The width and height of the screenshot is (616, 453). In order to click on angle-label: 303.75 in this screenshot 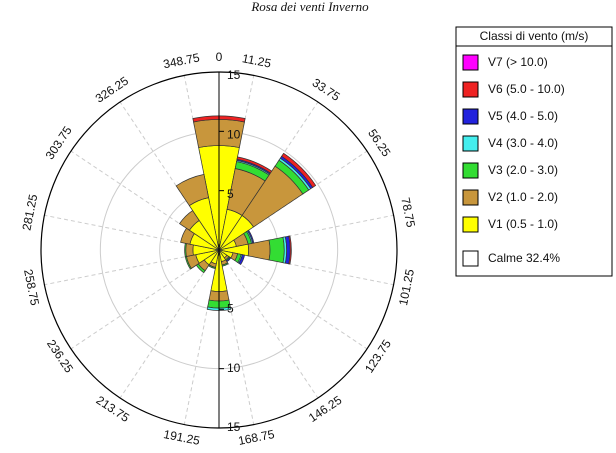, I will do `click(59, 142)`.